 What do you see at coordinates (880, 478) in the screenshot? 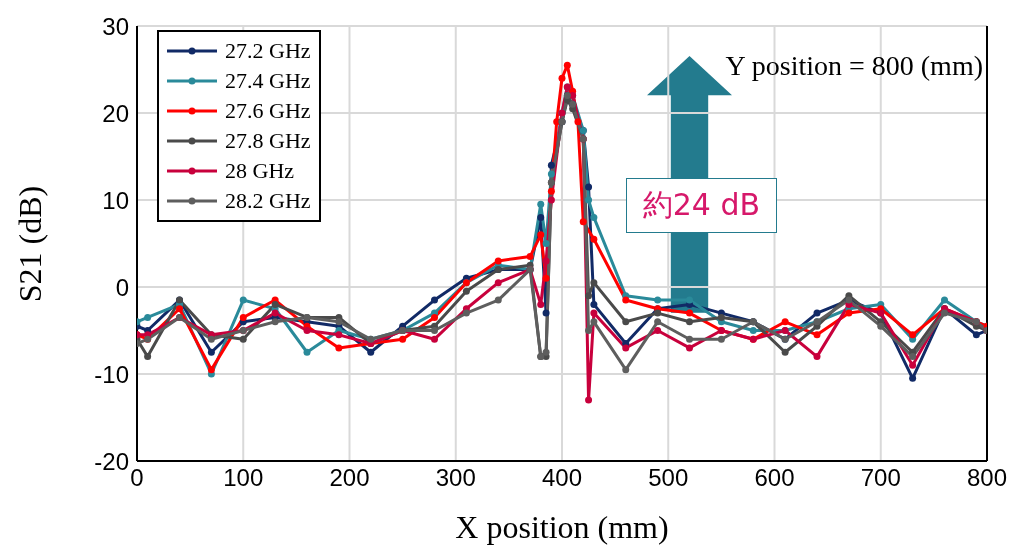
I see `x-tick-label: 700` at bounding box center [880, 478].